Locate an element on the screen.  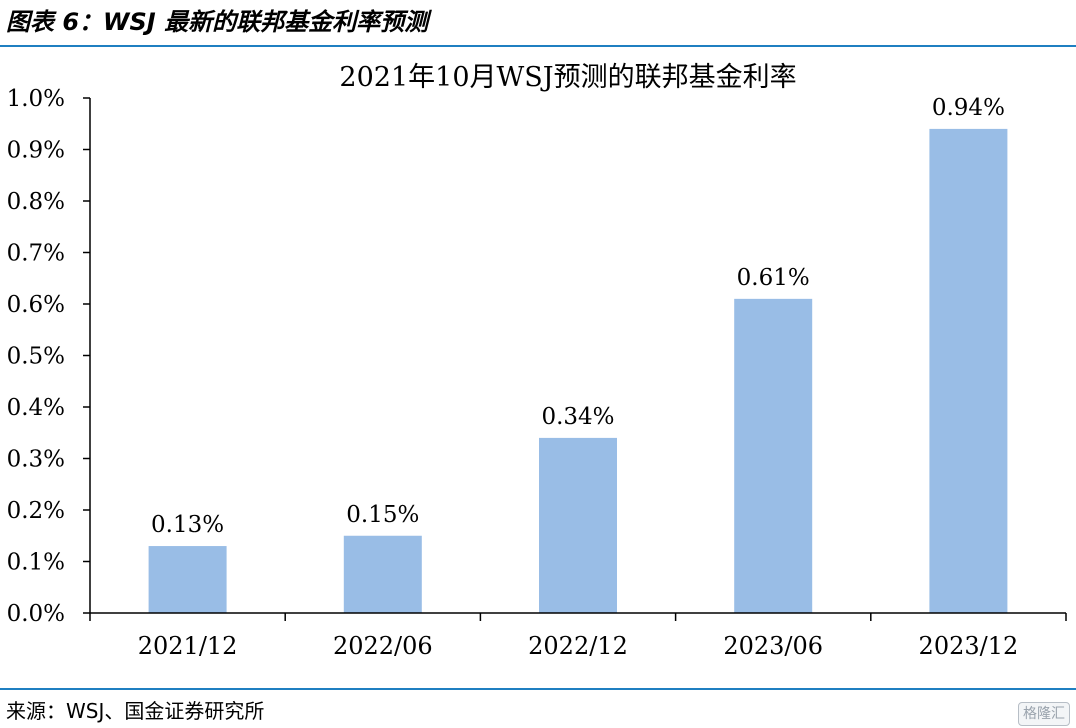
x-tick-label: 2023/06 is located at coordinates (773, 646).